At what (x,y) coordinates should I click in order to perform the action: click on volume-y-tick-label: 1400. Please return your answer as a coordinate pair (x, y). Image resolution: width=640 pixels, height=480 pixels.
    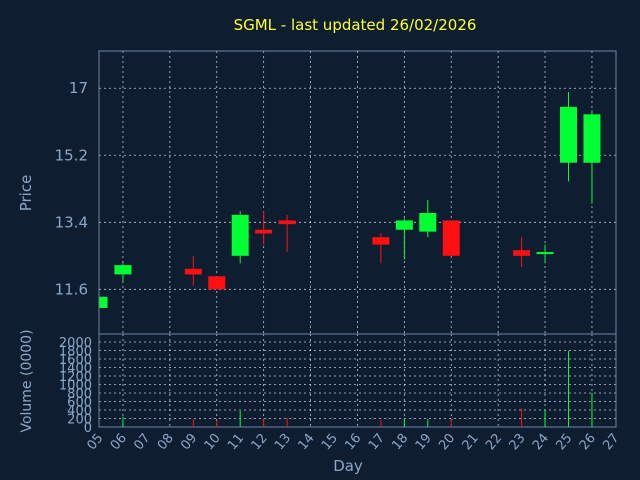
    Looking at the image, I should click on (75, 369).